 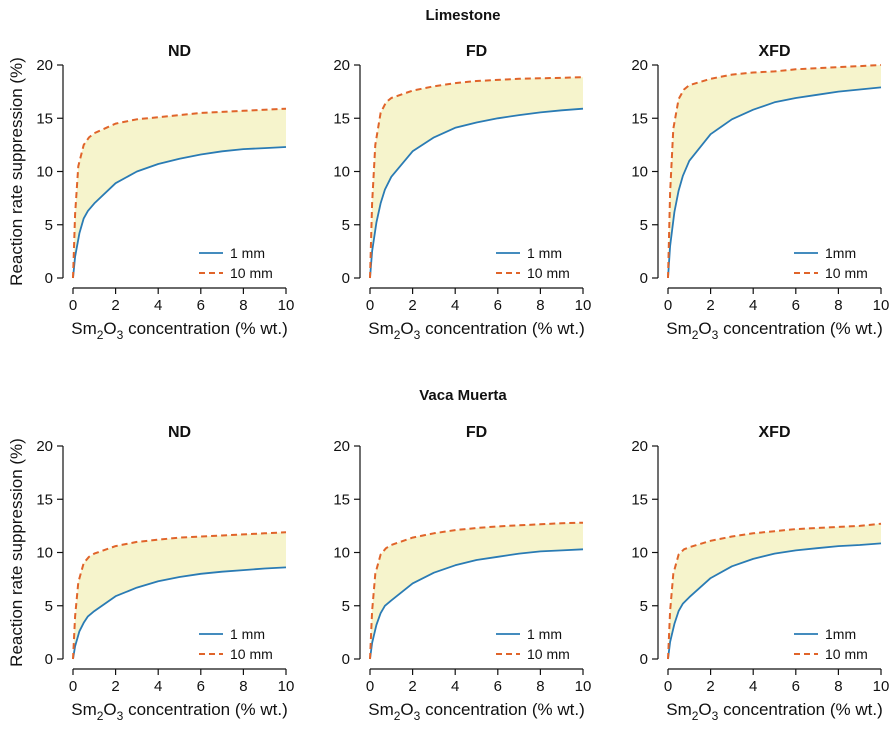 What do you see at coordinates (463, 395) in the screenshot?
I see `group-title-vaca-muerta: Vaca Muerta` at bounding box center [463, 395].